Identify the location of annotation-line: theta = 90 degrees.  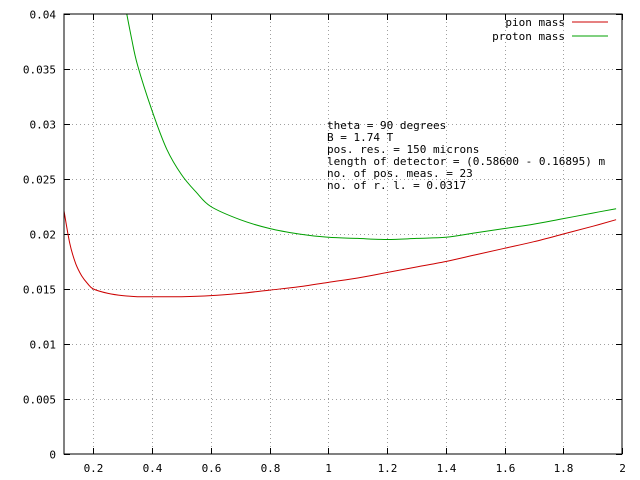
(386, 125).